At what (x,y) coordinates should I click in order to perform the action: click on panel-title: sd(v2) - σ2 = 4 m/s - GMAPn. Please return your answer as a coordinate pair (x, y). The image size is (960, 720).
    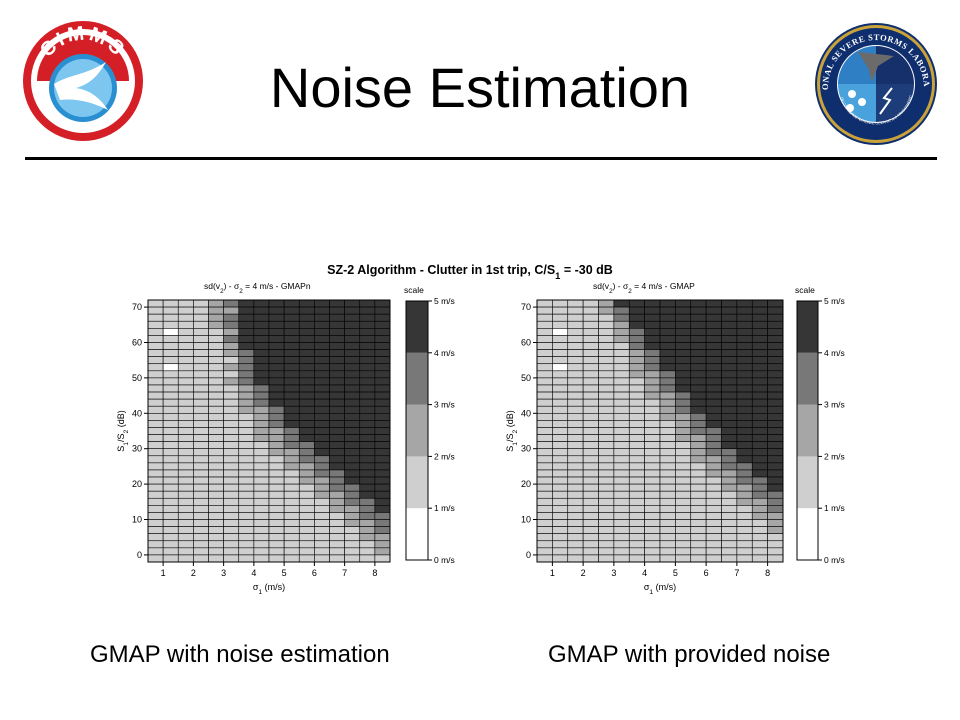
    Looking at the image, I should click on (257, 288).